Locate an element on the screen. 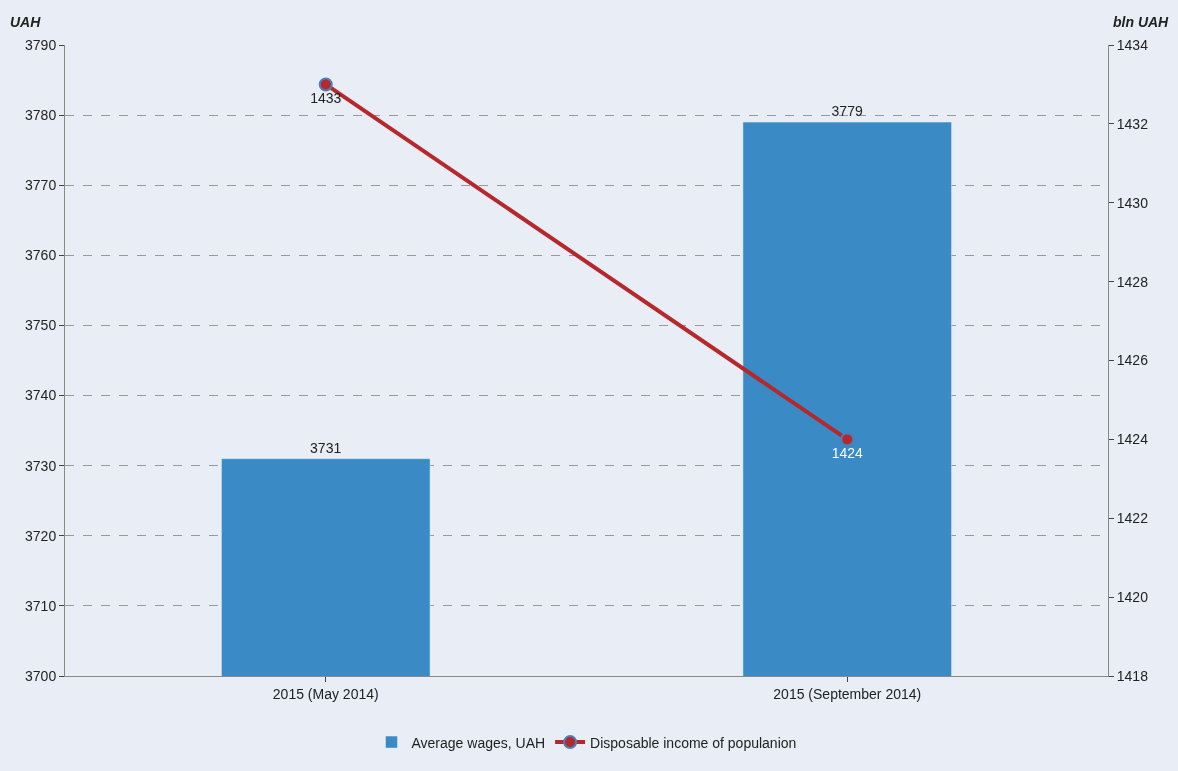 This screenshot has width=1178, height=771. data-label: 1433 is located at coordinates (326, 98).